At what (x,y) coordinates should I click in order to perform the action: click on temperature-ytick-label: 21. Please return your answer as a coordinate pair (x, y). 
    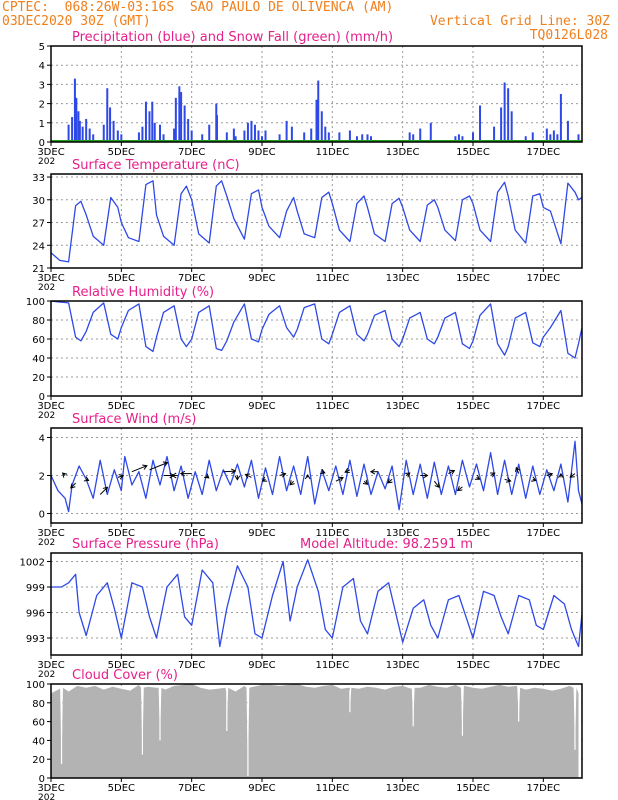
    Looking at the image, I should click on (38, 269).